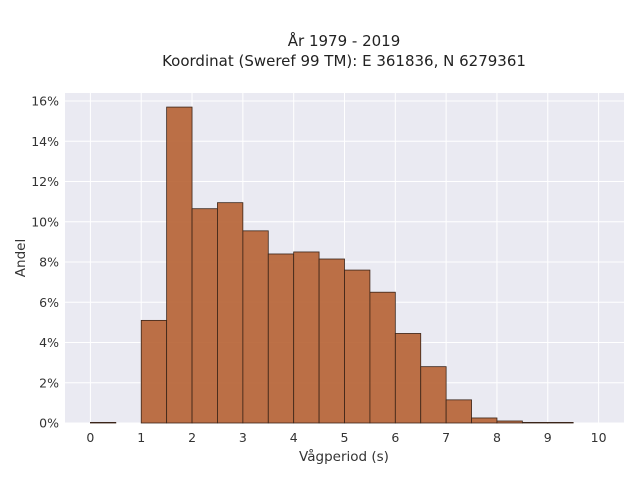  I want to click on y-tick-label: 12%, so click(45, 181).